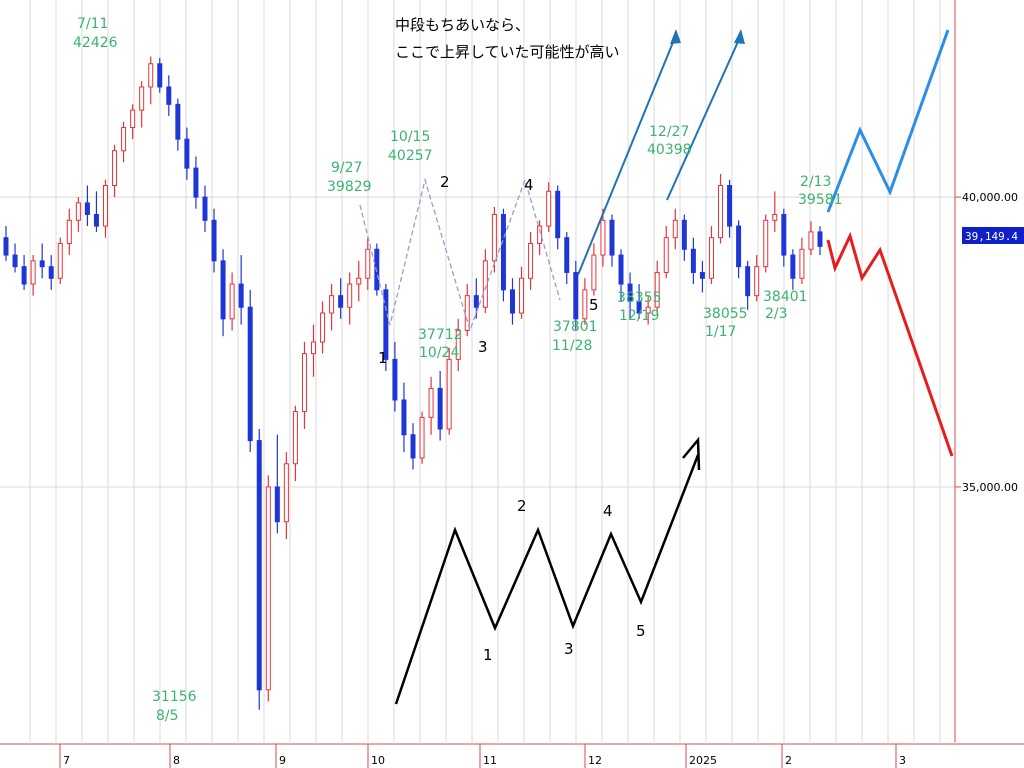 The image size is (1024, 768). I want to click on time-axis: 7 8 9 10 11 12 2025 2 3, so click(512, 755).